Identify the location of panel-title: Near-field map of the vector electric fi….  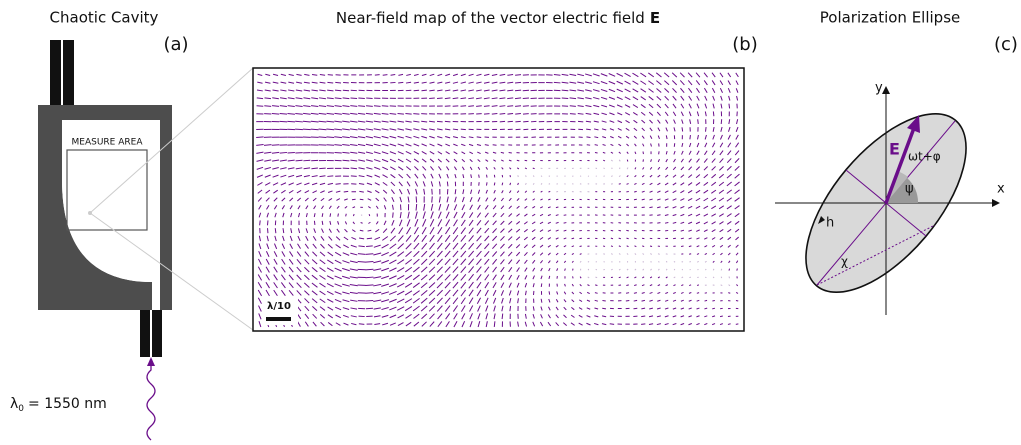
(498, 18).